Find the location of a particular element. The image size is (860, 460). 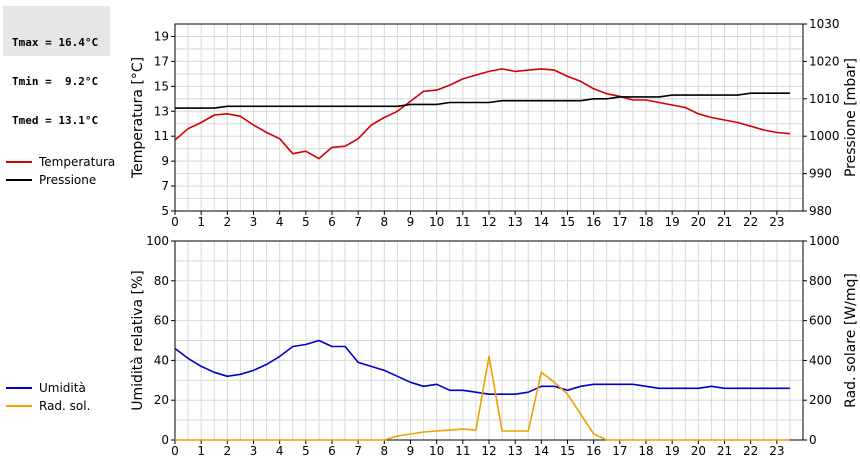

chart2-xtick-label: 12 is located at coordinates (488, 451).